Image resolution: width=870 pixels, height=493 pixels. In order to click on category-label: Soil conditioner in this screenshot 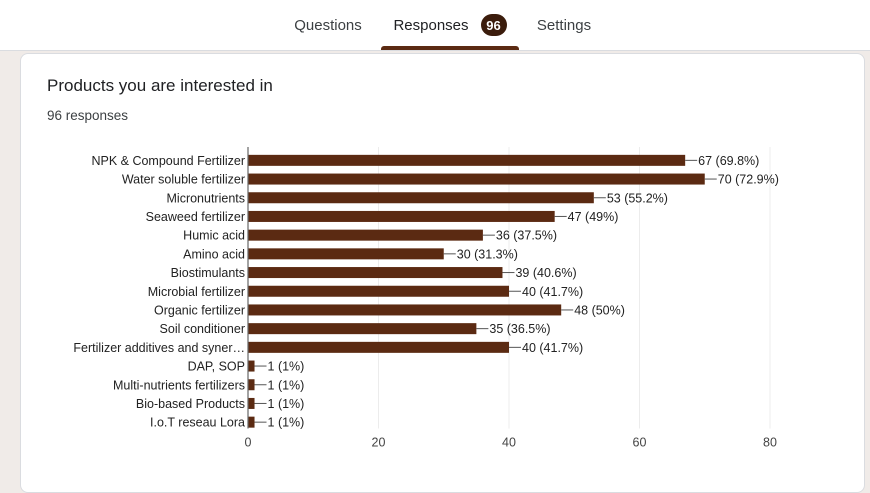, I will do `click(202, 329)`.